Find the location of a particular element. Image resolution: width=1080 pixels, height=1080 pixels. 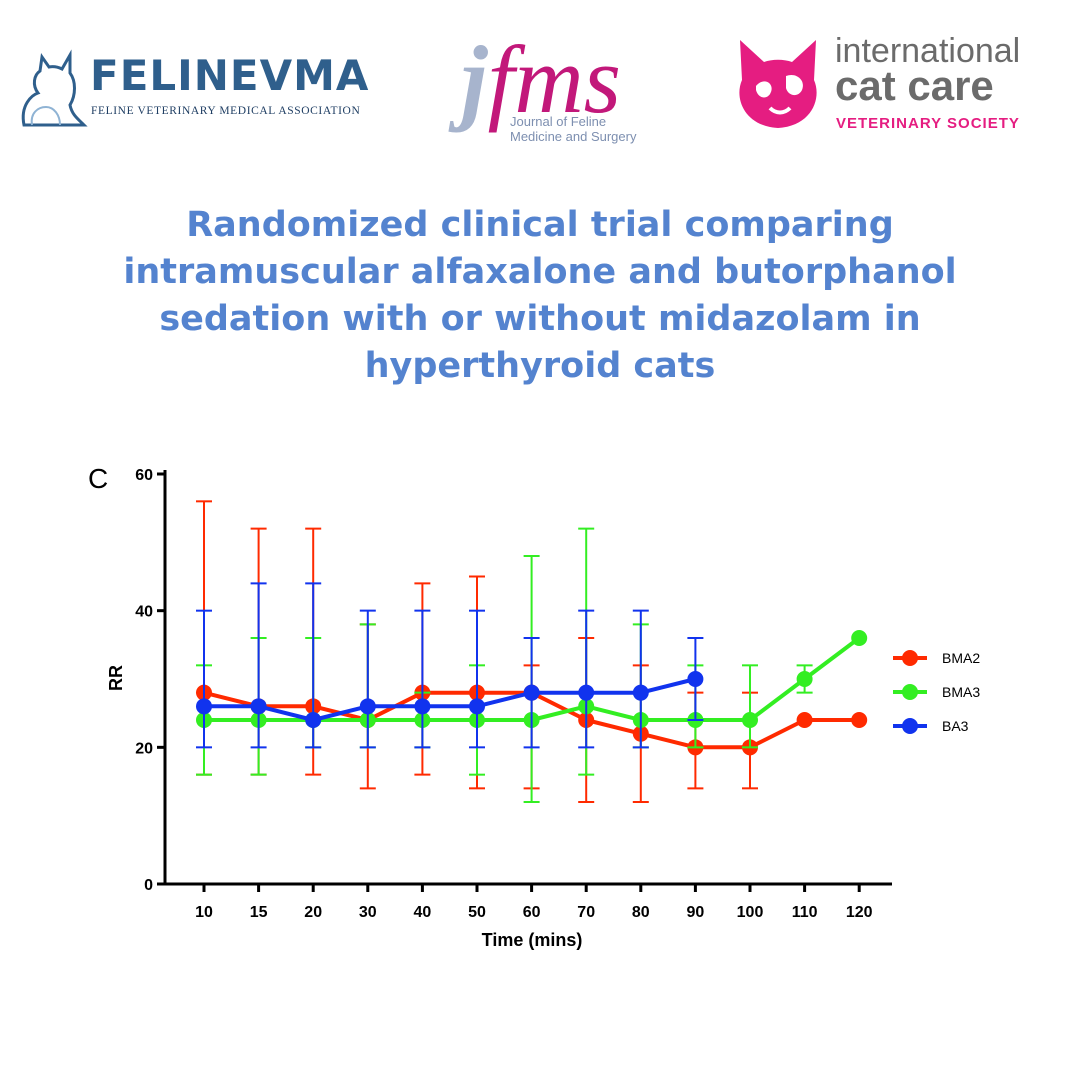

y-tick-label: 60 is located at coordinates (144, 475).